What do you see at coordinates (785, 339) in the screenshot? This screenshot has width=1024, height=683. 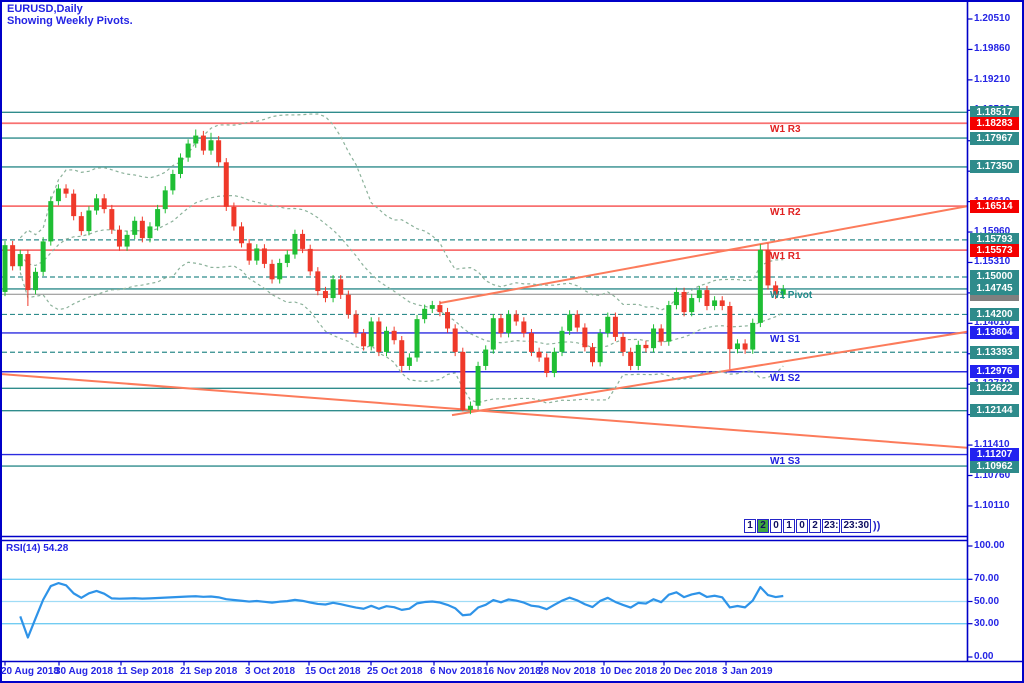 I see `pivot-line-label: W1 S1` at bounding box center [785, 339].